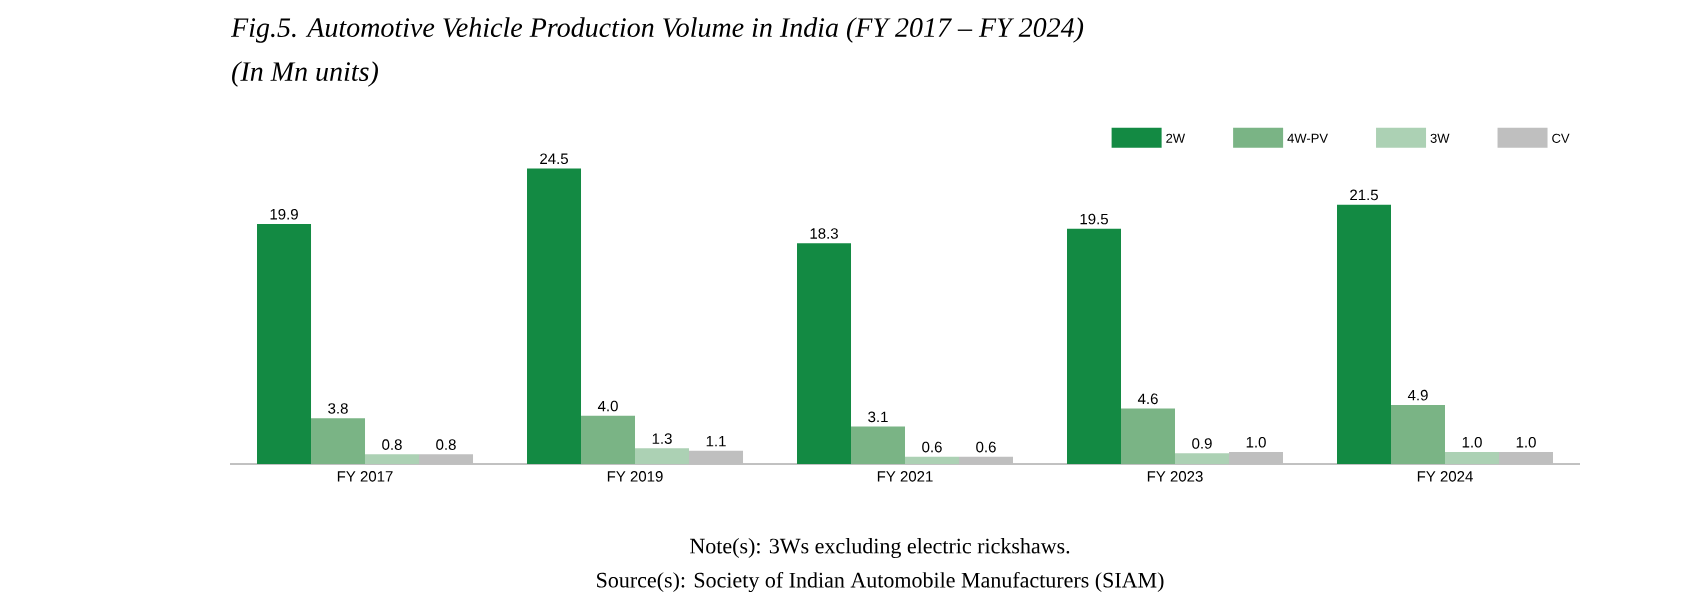 This screenshot has height=602, width=1696. Describe the element at coordinates (657, 30) in the screenshot. I see `chart-title: Fig.5. Automotive Vehicle Production Volume in India (FY 2017 – FY 2024)` at that location.